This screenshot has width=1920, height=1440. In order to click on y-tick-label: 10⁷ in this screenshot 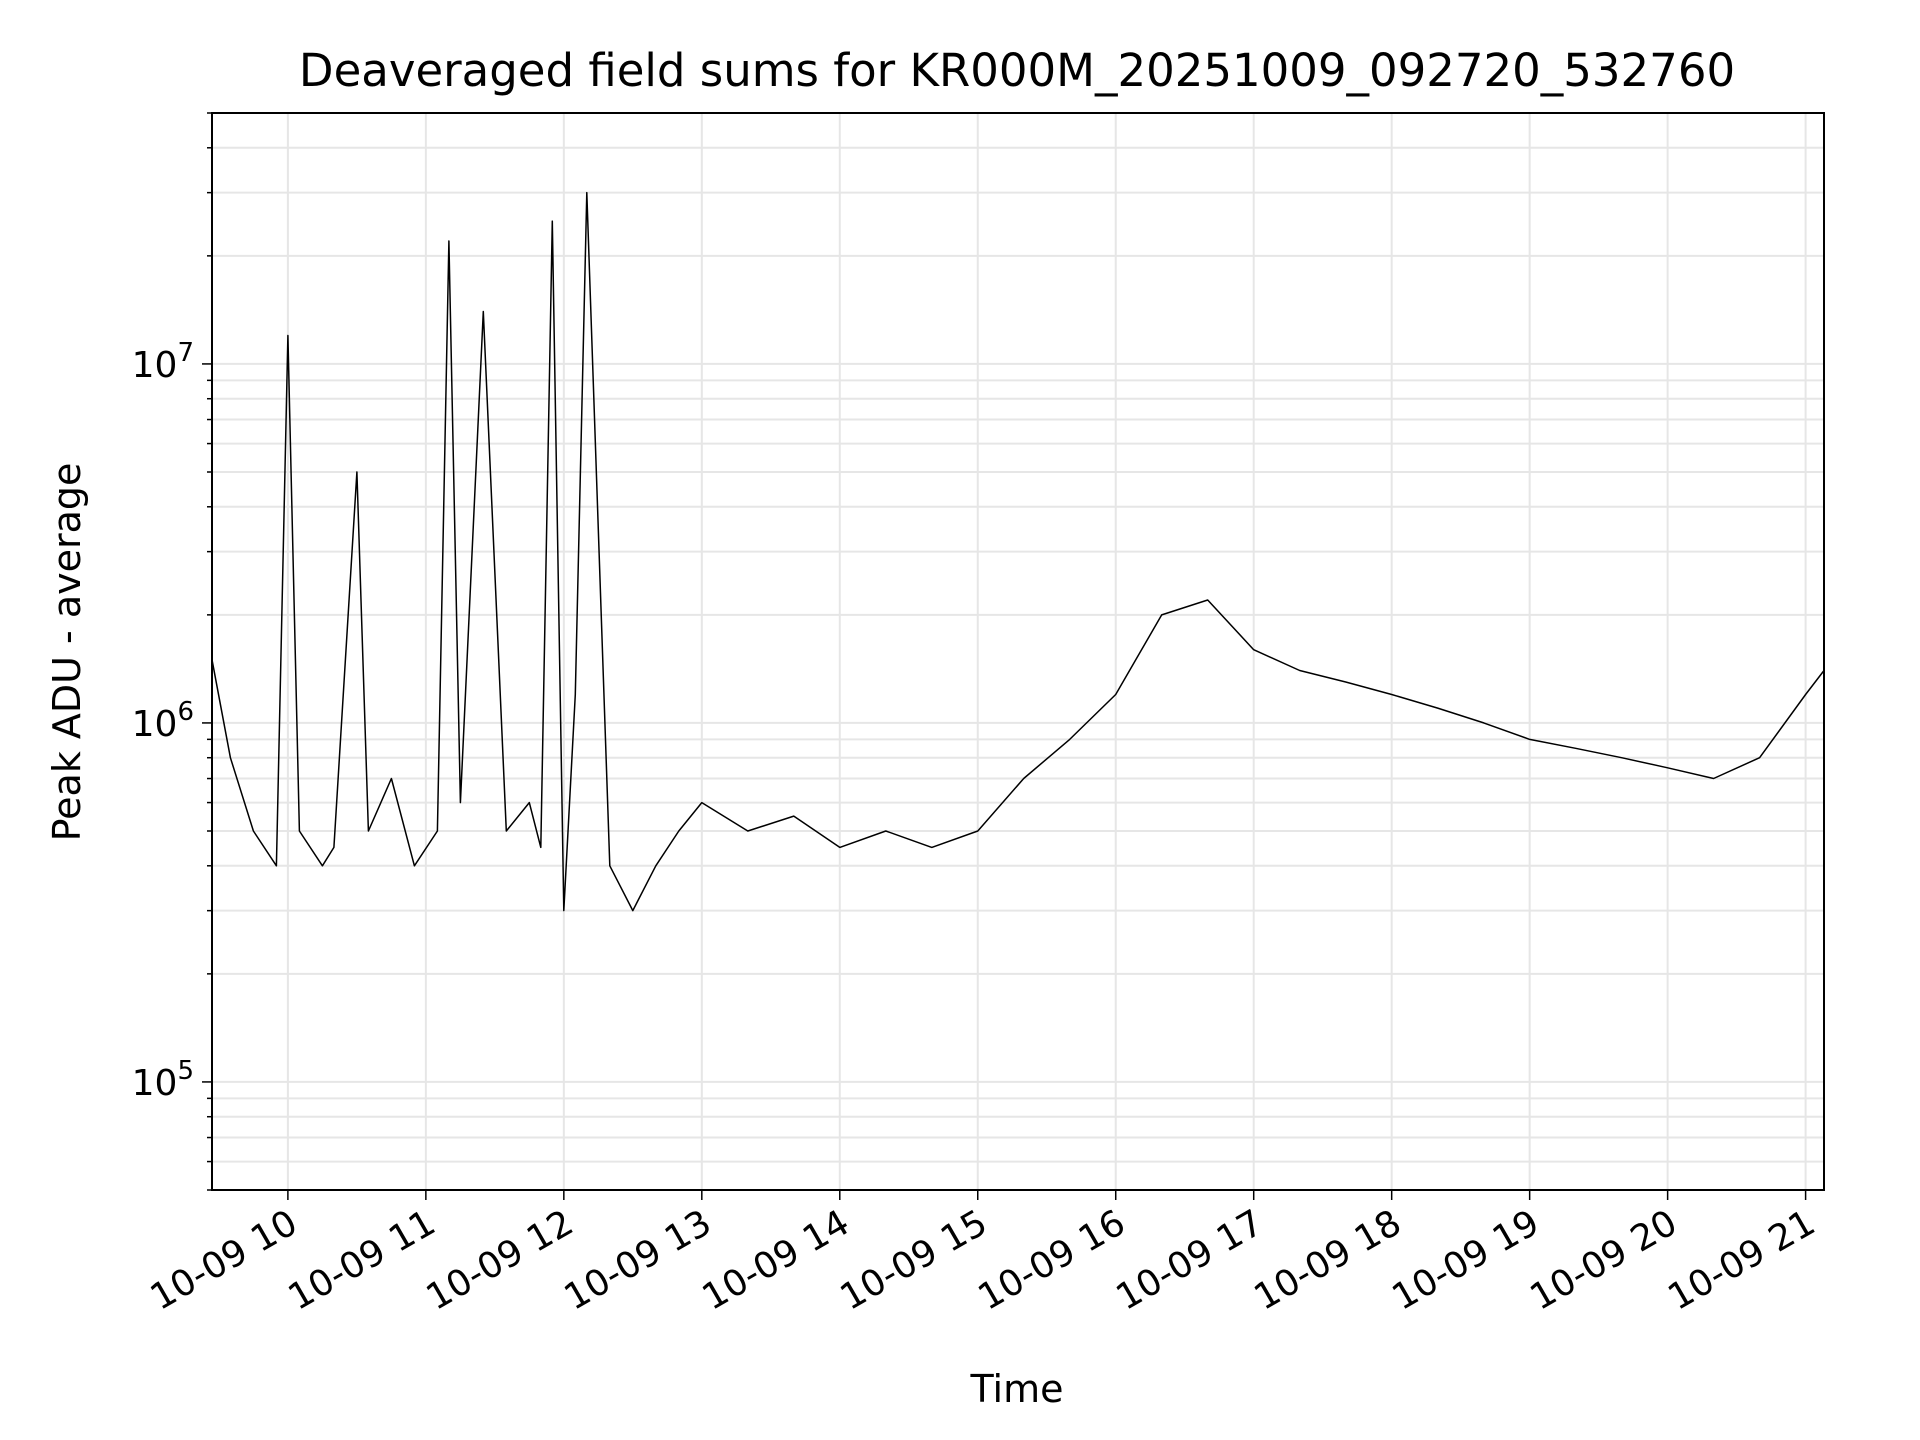, I will do `click(163, 362)`.